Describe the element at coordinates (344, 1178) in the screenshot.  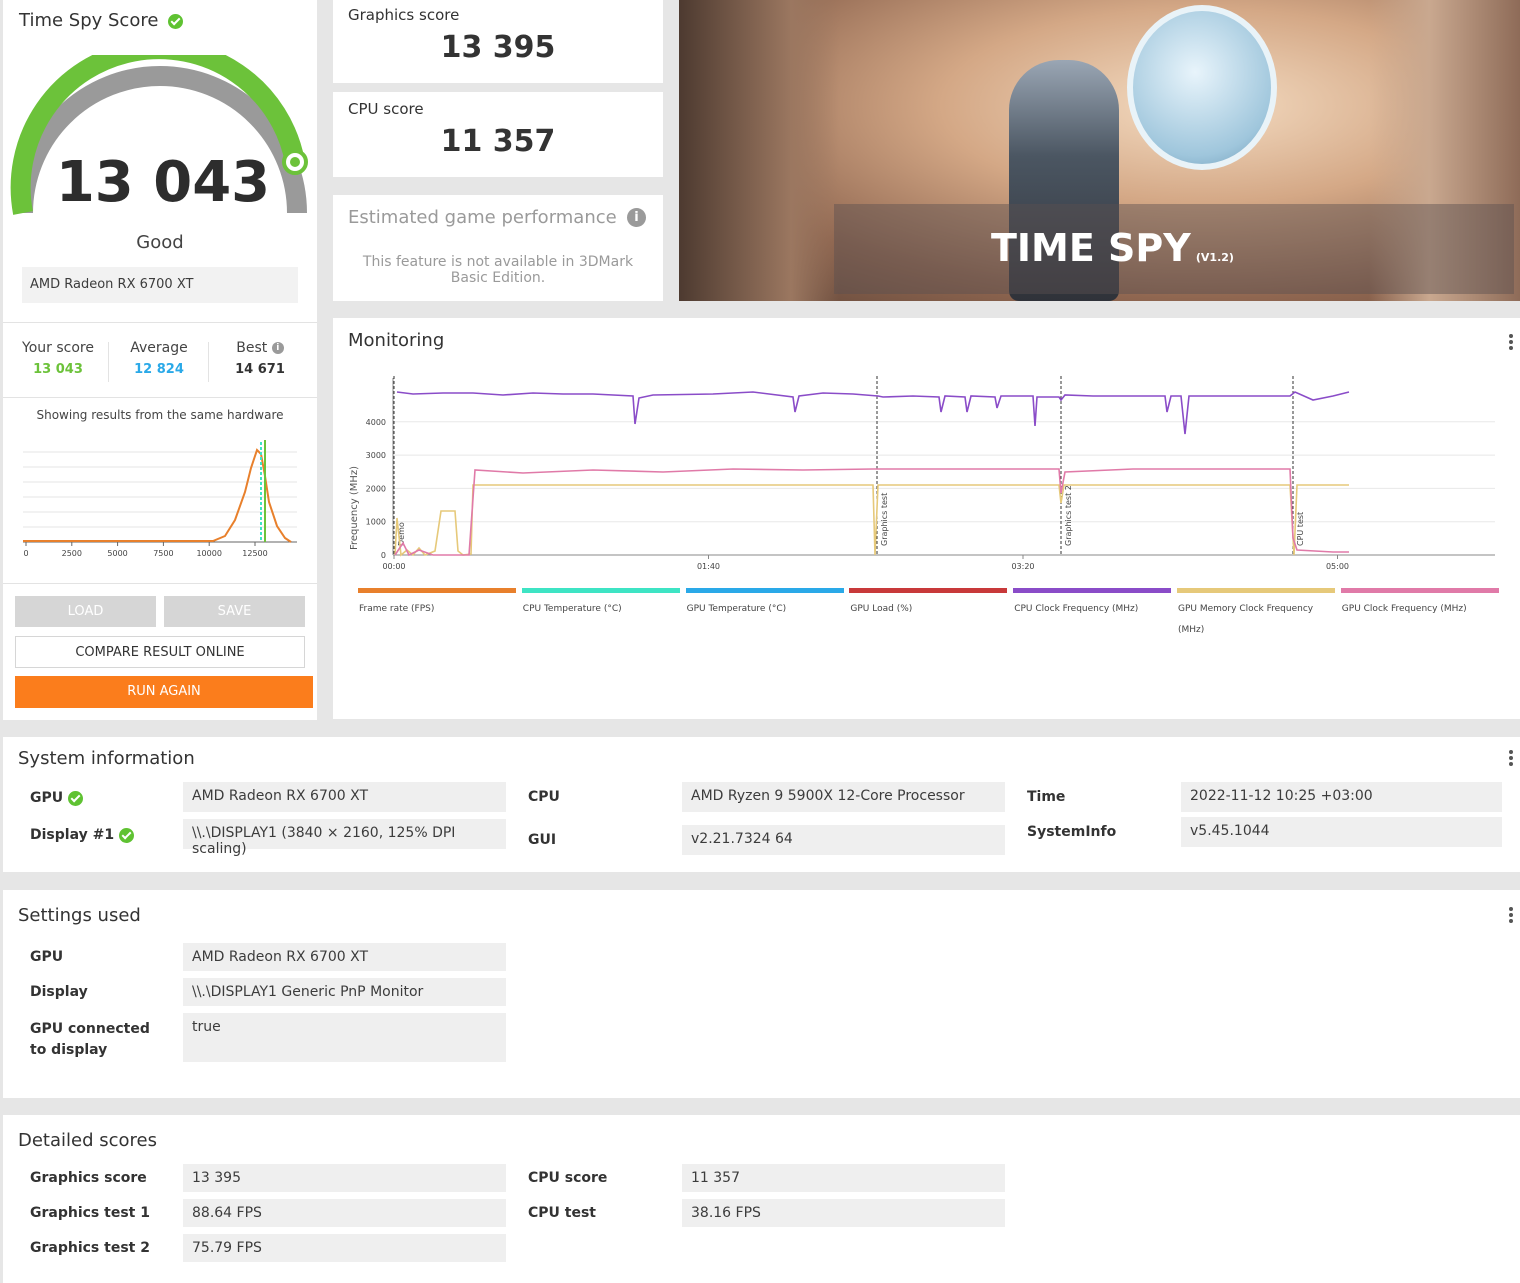
I see `det-graphics-score-value: 13 395` at that location.